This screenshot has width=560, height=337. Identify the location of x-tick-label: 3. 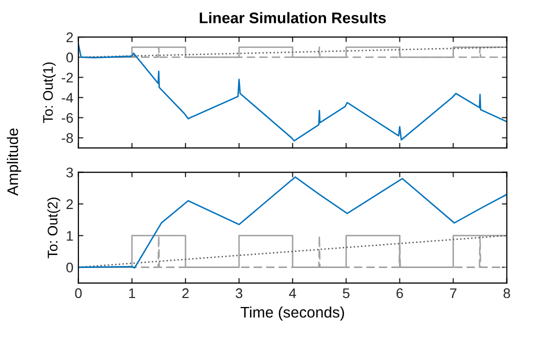
(239, 293).